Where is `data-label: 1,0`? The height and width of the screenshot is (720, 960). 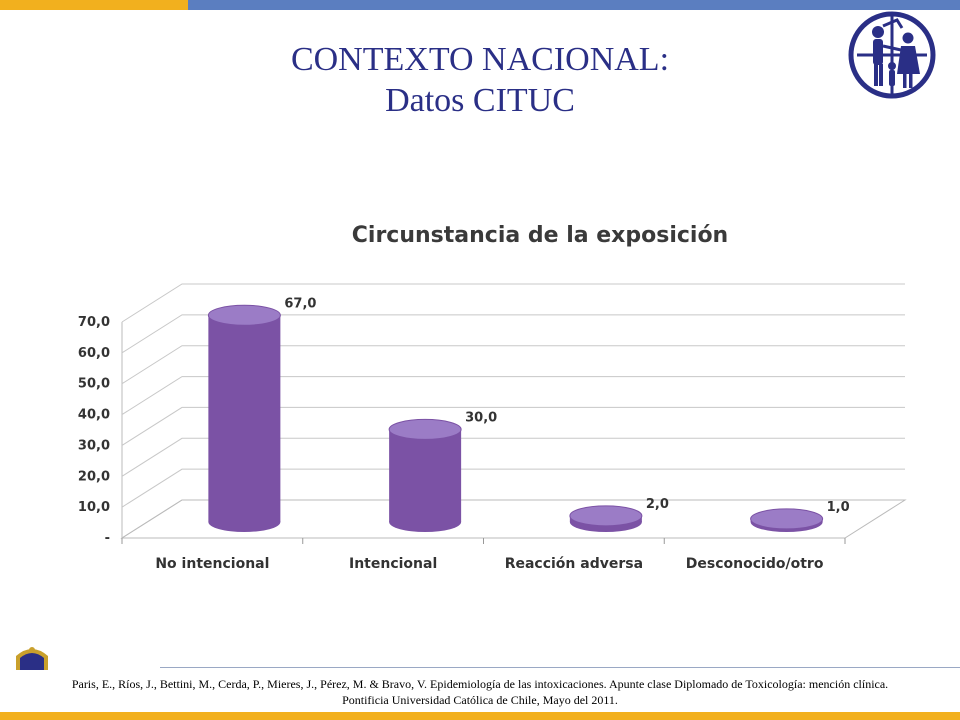 data-label: 1,0 is located at coordinates (838, 507).